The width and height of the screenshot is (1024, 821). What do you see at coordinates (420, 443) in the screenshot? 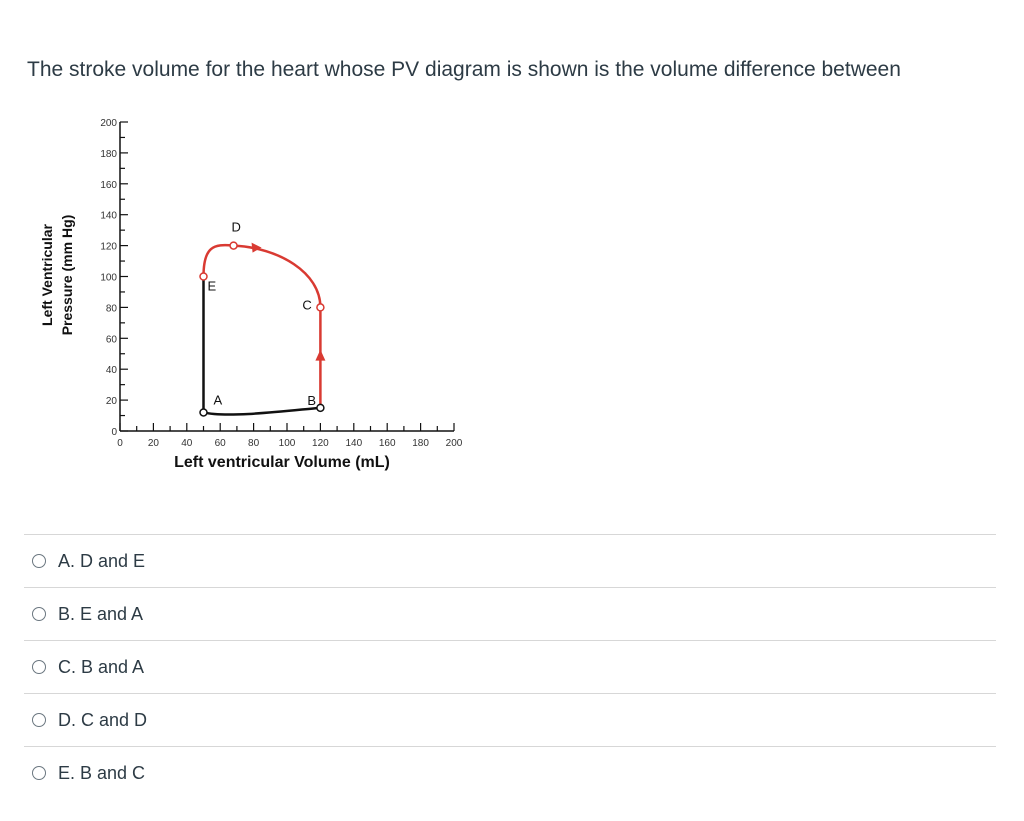
I see `x-tick-label: 180` at bounding box center [420, 443].